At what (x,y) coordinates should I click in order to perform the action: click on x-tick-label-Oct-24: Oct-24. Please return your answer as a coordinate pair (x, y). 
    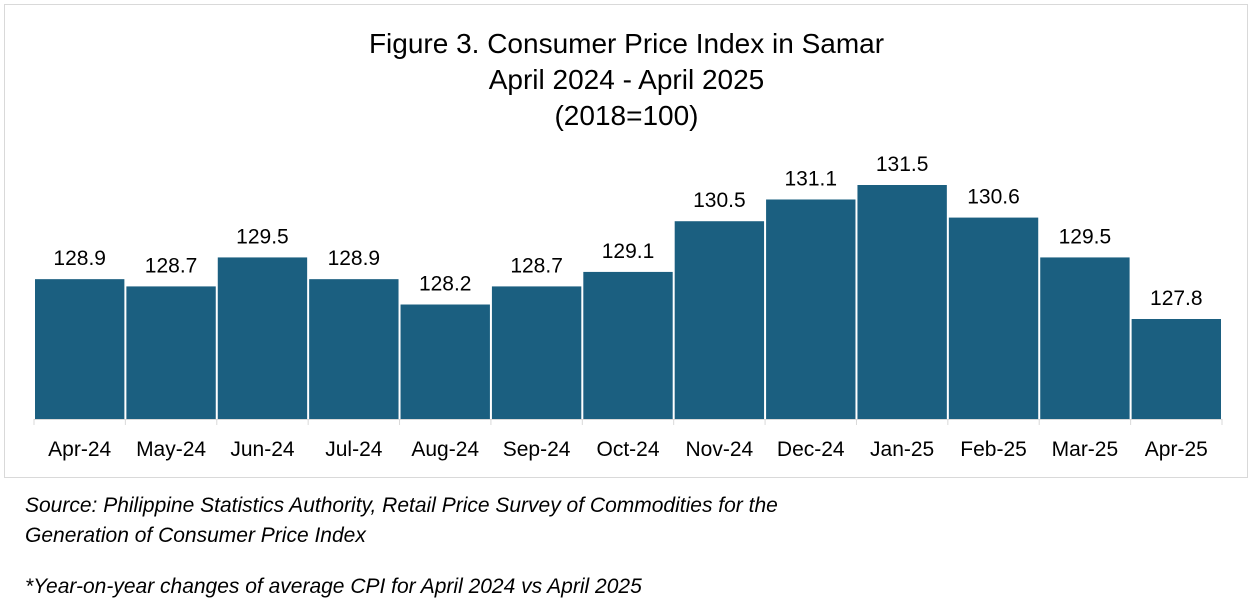
    Looking at the image, I should click on (627, 449).